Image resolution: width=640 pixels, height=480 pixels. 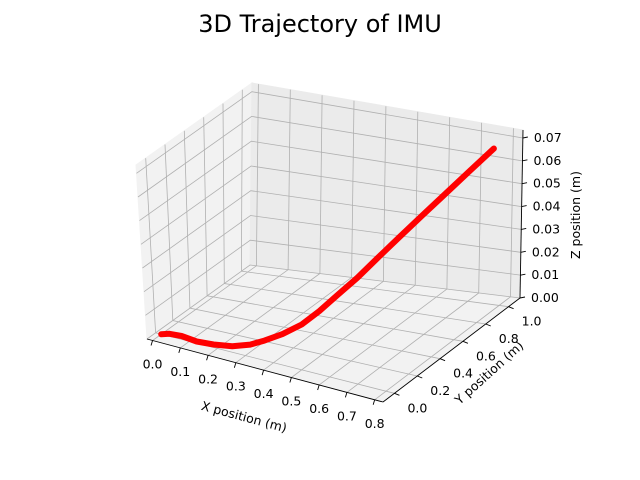 I want to click on y-tick-label: 0.2, so click(x=440, y=390).